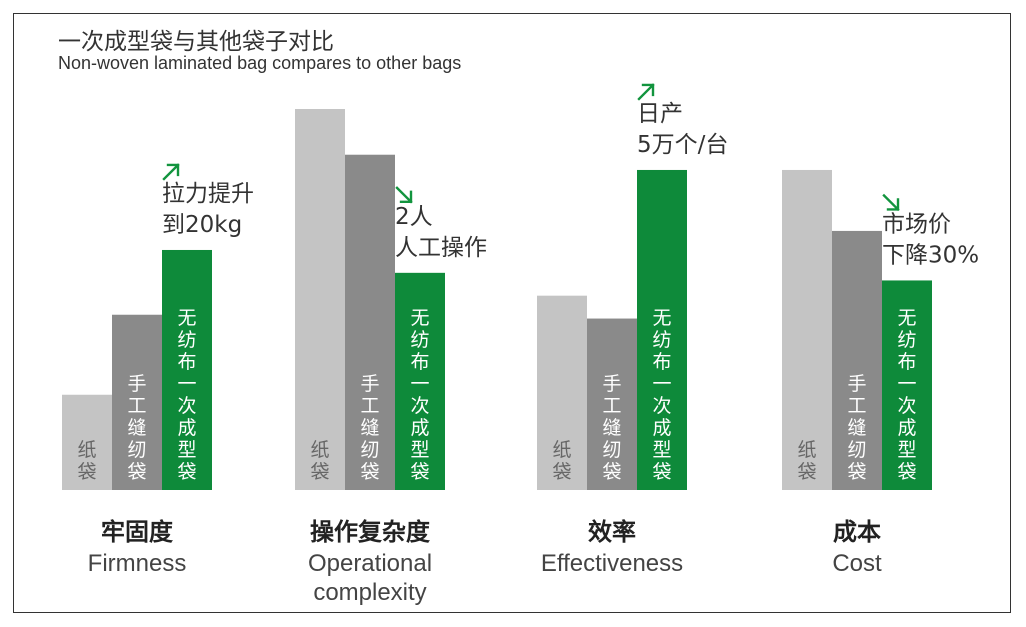 The image size is (1026, 627). I want to click on bar-label-nonwoven-4: 无纺布一次成型袋, so click(906, 395).